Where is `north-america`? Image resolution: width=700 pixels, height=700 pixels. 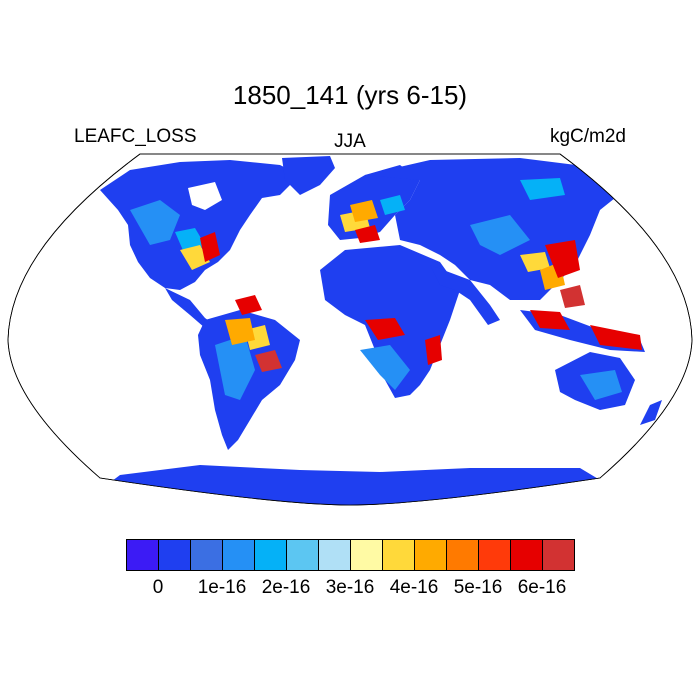
north-america is located at coordinates (200, 225).